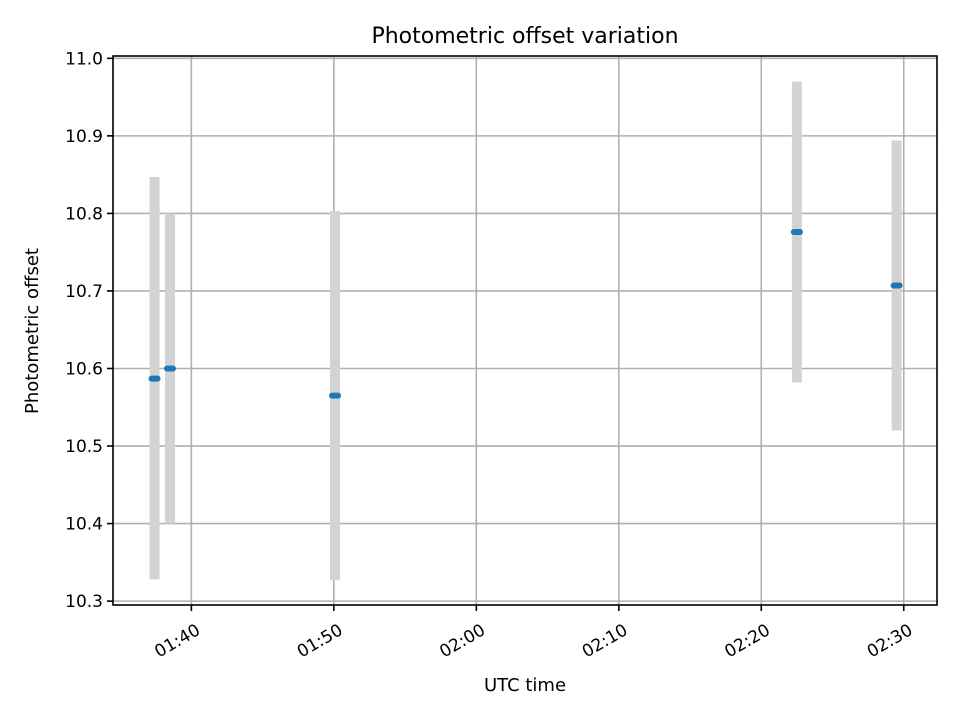  Describe the element at coordinates (320, 641) in the screenshot. I see `x-tick-label: 01:50` at that location.